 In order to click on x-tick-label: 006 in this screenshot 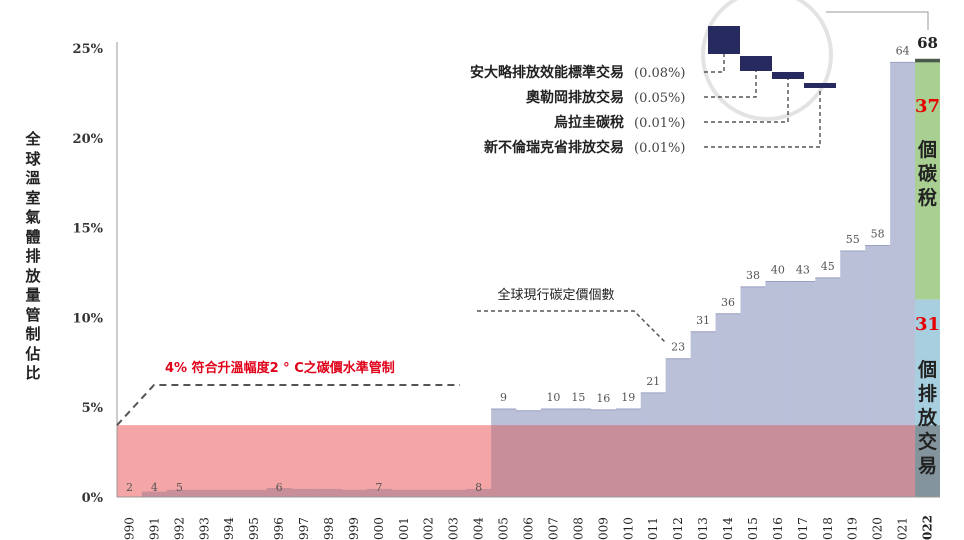, I will do `click(529, 528)`.